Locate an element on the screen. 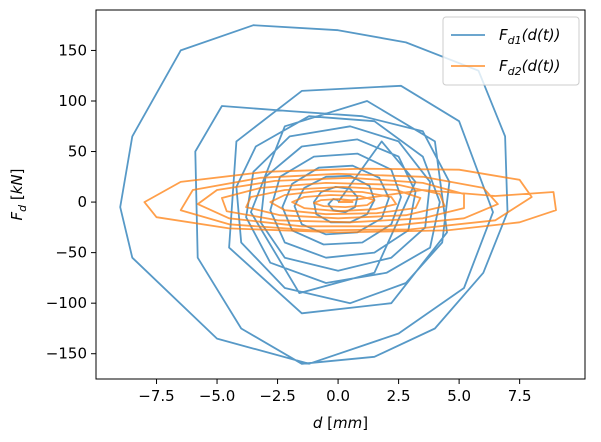 The image size is (601, 442). x-tick-label: −7.5 is located at coordinates (156, 396).